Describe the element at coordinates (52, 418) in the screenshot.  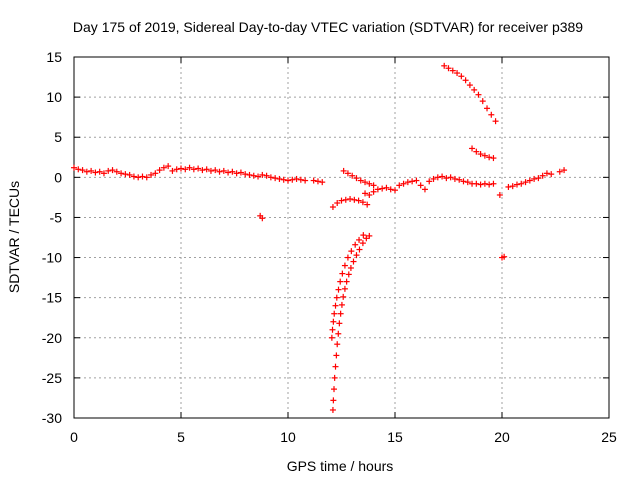
I see `y-tick-label: -30` at that location.